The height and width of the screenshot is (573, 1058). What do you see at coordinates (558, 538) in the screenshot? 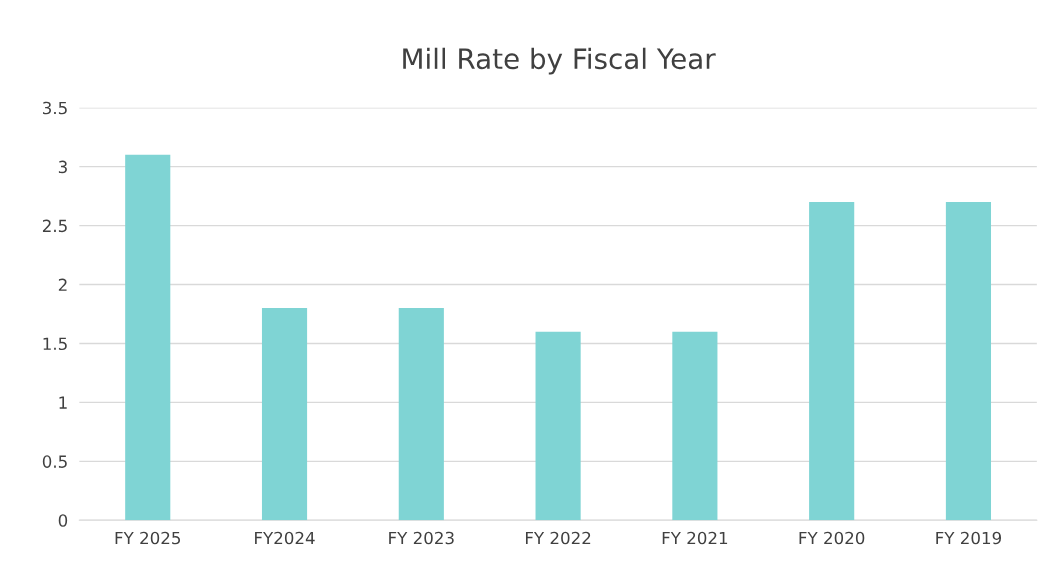
I see `x-tick-label: FY 2022` at bounding box center [558, 538].